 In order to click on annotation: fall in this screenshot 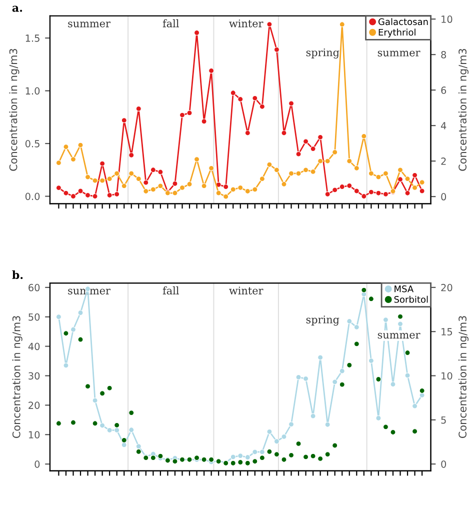, I will do `click(170, 23)`.